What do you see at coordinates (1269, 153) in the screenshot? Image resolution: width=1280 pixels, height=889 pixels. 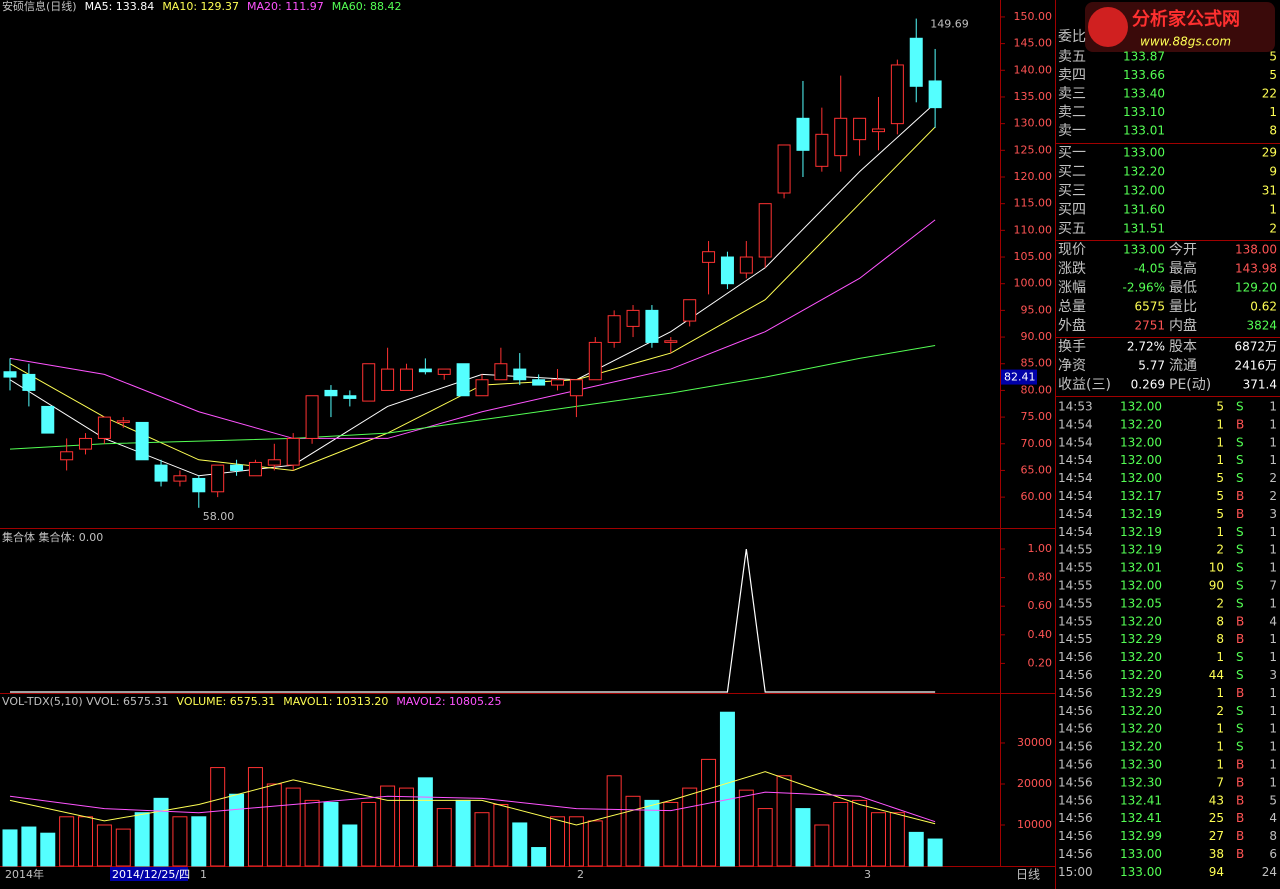 I see `book-vol: 29` at bounding box center [1269, 153].